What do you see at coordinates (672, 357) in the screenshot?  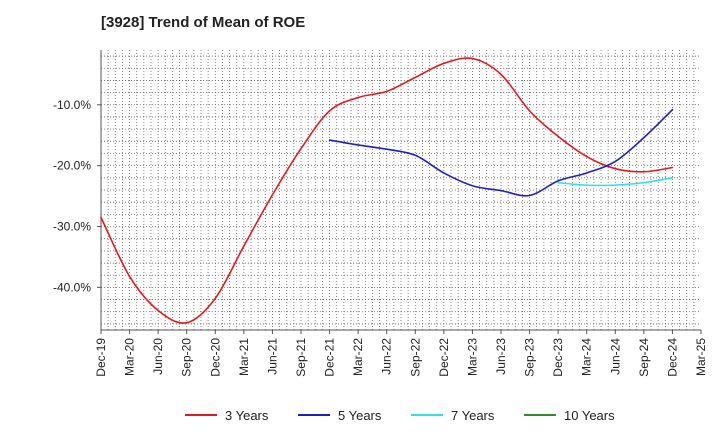 I see `x-tick-label: Dec-24` at bounding box center [672, 357].